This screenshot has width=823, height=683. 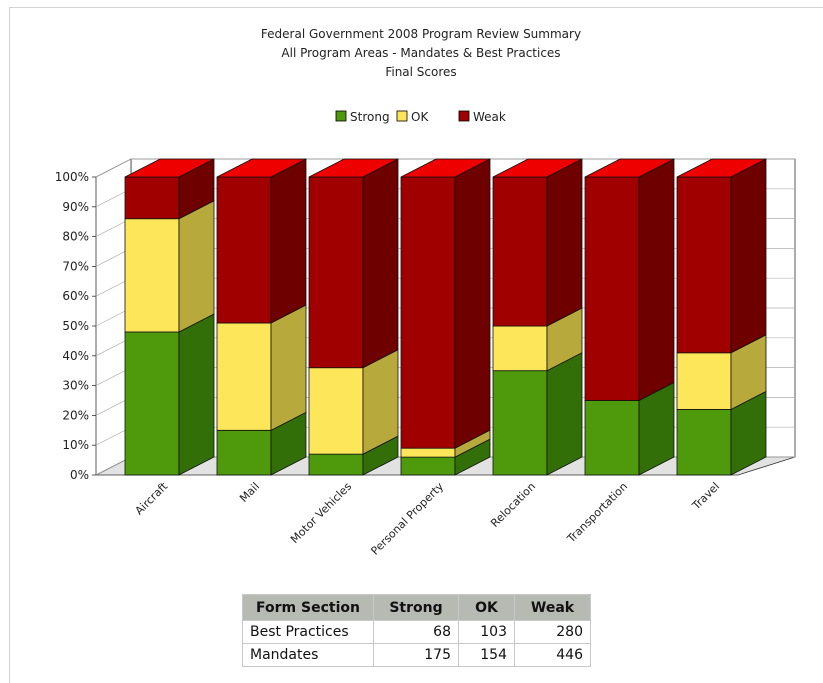 I want to click on cell-section: Mandates, so click(x=308, y=655).